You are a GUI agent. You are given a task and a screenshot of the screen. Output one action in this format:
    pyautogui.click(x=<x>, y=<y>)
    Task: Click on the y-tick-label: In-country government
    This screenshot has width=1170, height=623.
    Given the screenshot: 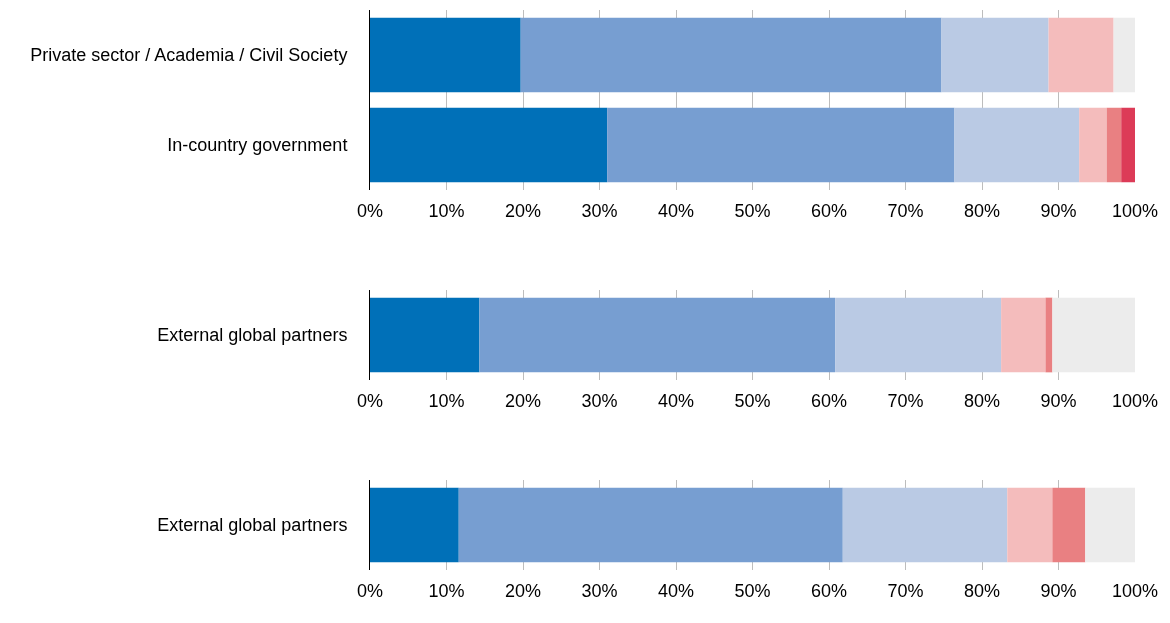 What is the action you would take?
    pyautogui.click(x=257, y=145)
    